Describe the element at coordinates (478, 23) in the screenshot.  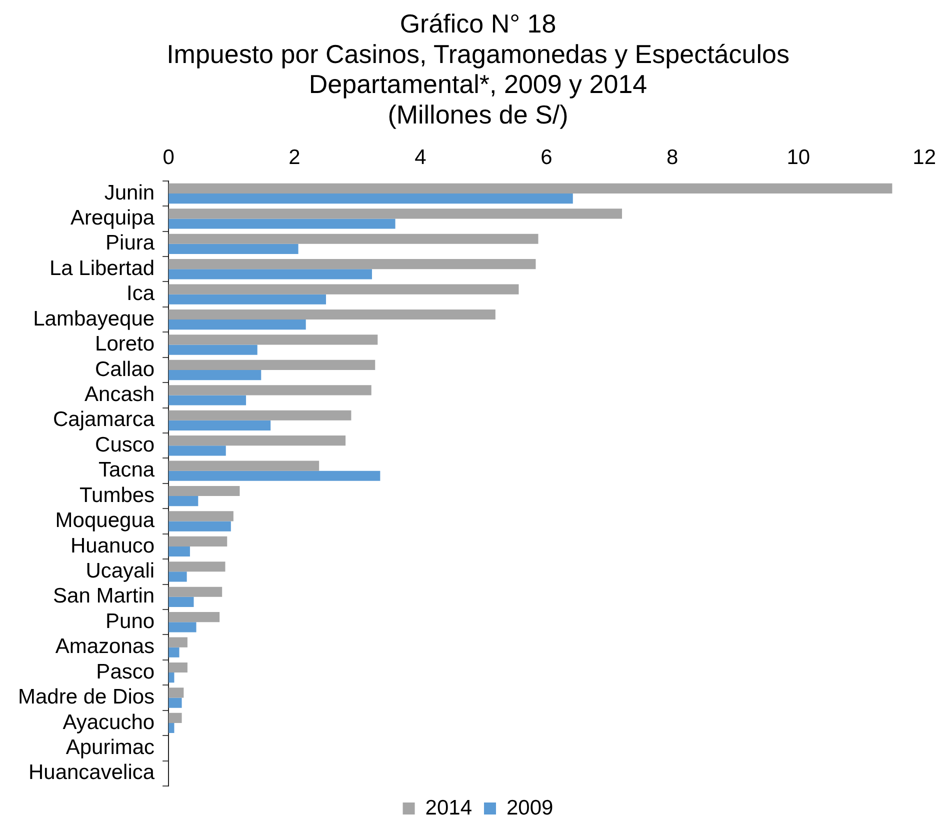
I see `chart-title: Gráfico N° 18` at that location.